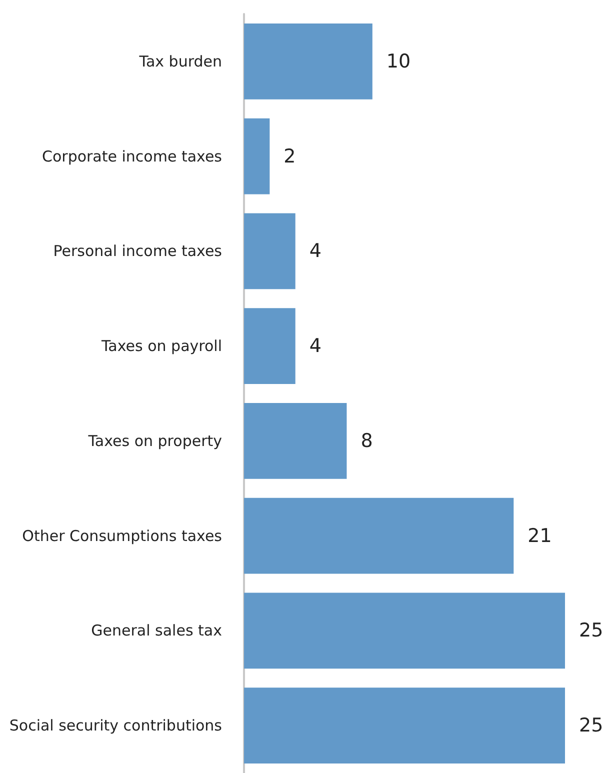  I want to click on y-tick-label: Taxes on payroll, so click(161, 346).